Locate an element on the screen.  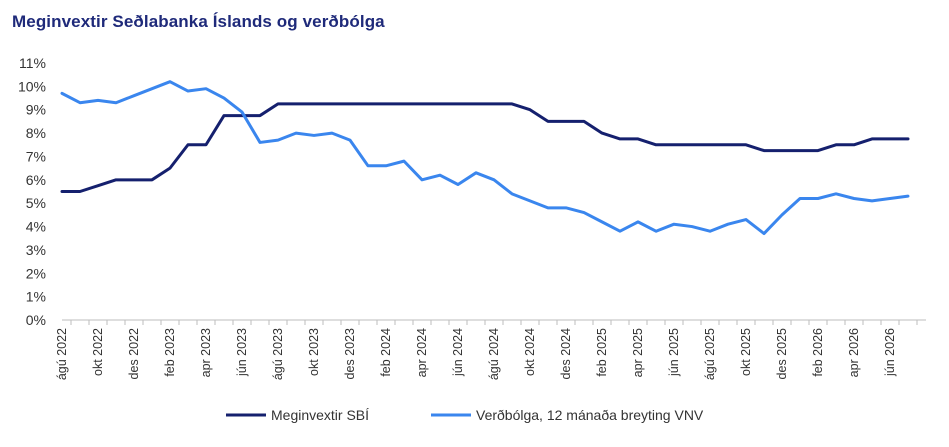
y-tick-label: 6% is located at coordinates (36, 180).